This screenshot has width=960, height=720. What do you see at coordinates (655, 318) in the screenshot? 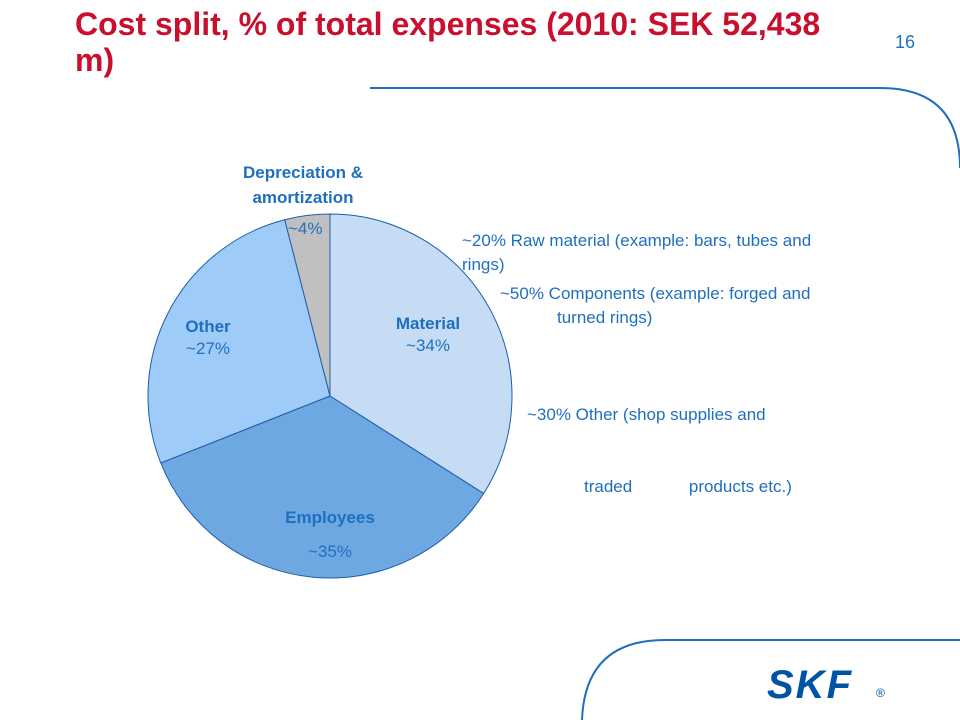
I see `note-components-line-2: turned rings)` at bounding box center [655, 318].